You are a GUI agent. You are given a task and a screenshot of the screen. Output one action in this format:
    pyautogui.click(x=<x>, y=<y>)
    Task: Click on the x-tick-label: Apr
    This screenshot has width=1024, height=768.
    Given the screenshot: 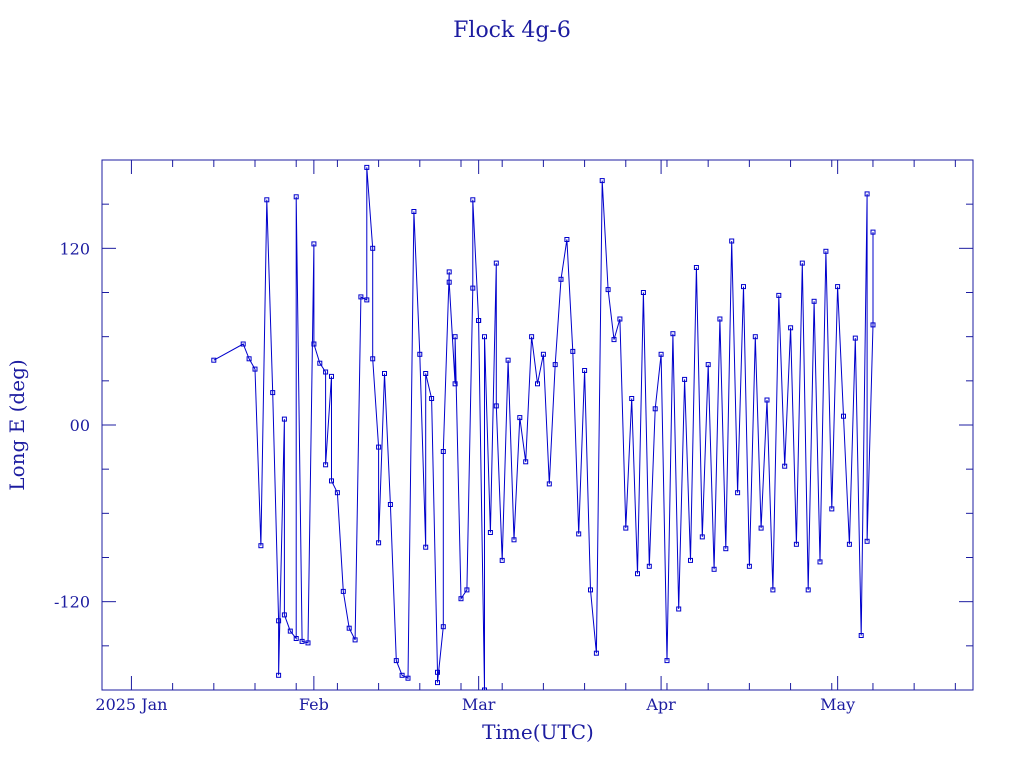 What is the action you would take?
    pyautogui.click(x=660, y=704)
    